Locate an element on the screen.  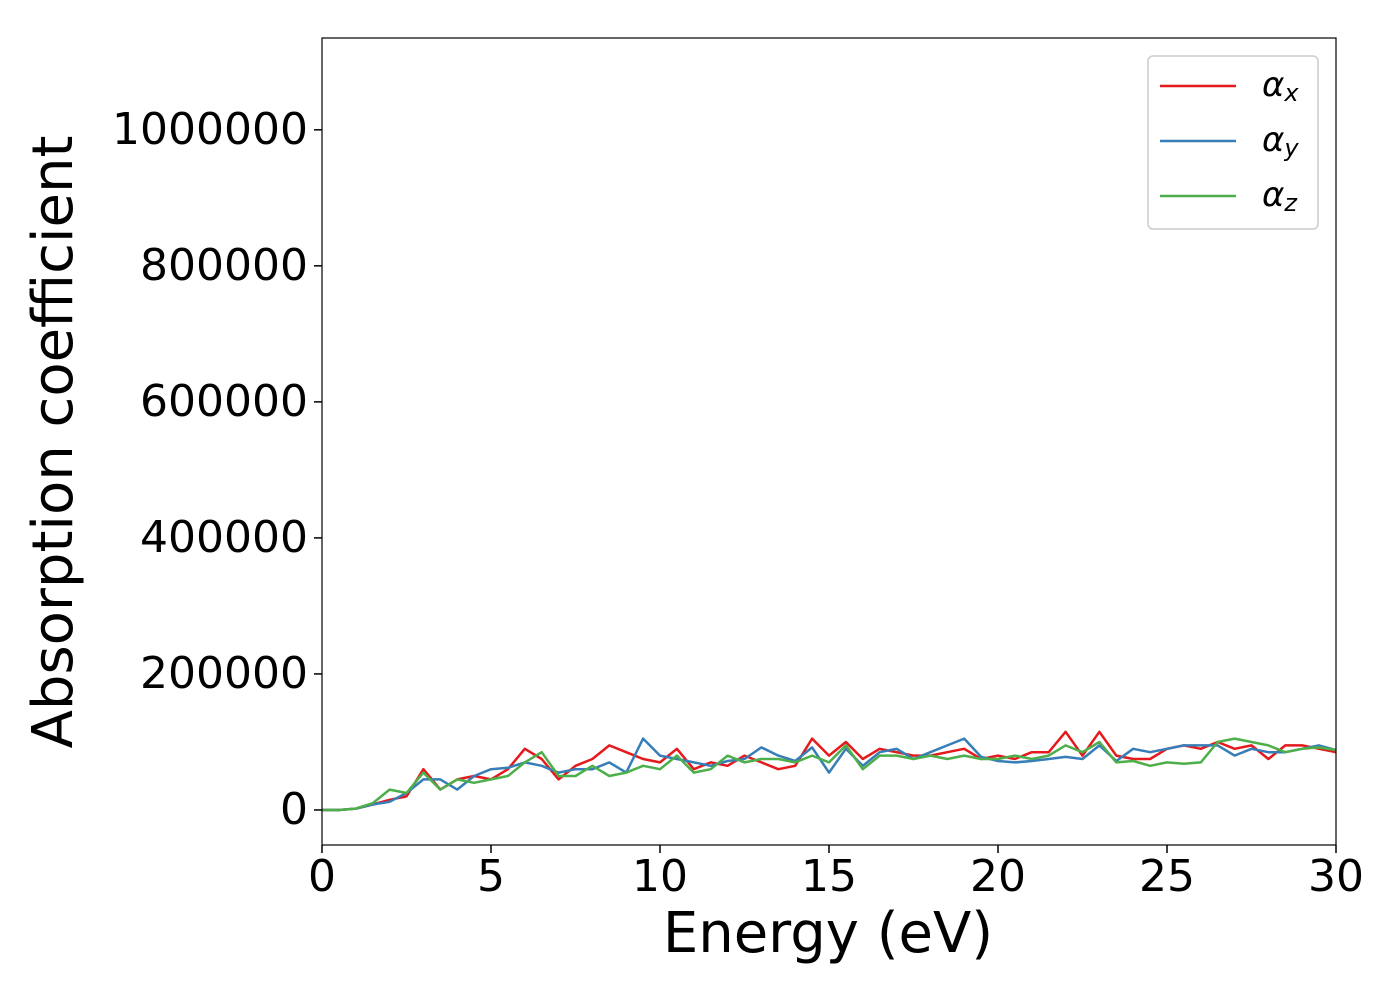
x-tick-label: 0 is located at coordinates (322, 876).